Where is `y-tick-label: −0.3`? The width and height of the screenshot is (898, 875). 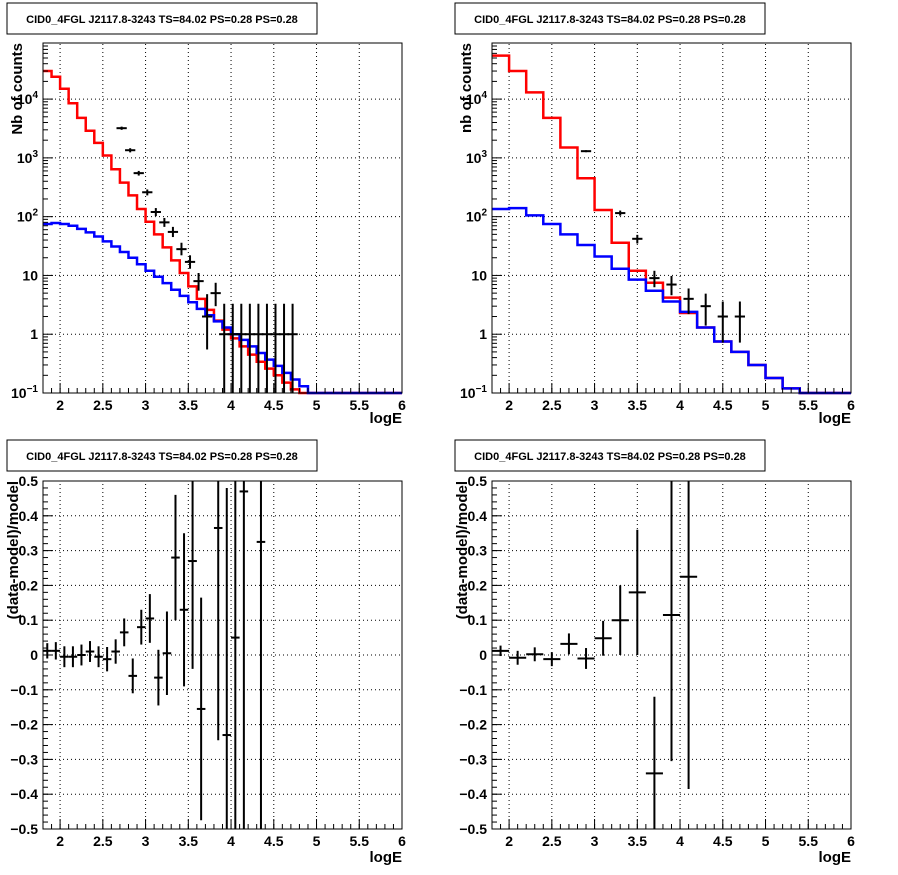
y-tick-label: −0.3 is located at coordinates (24, 759).